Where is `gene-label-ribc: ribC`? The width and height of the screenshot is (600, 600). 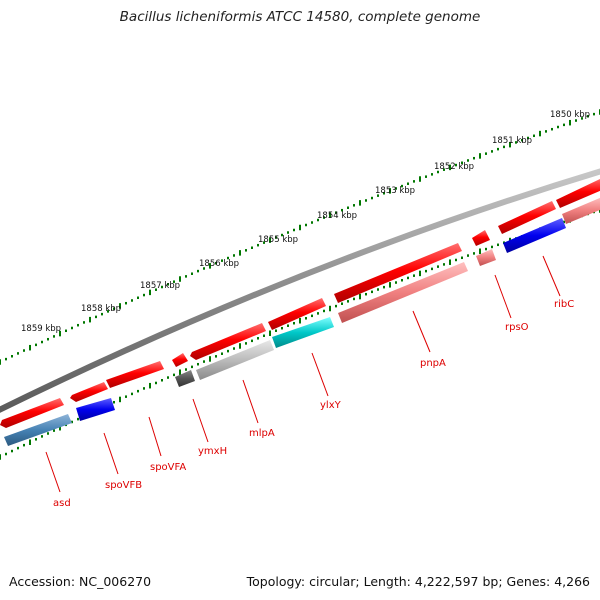 gene-label-ribc: ribC is located at coordinates (564, 304).